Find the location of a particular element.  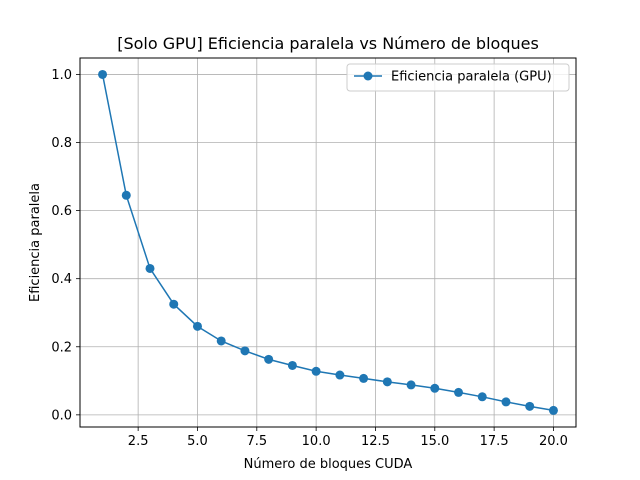

legend-marker-swatch is located at coordinates (368, 76).